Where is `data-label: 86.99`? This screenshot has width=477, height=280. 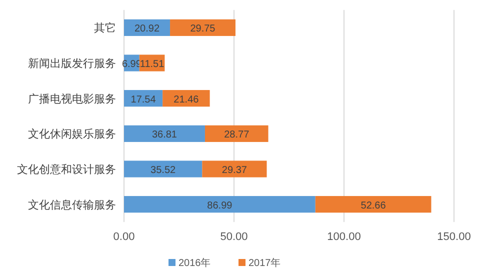 data-label: 86.99 is located at coordinates (220, 206).